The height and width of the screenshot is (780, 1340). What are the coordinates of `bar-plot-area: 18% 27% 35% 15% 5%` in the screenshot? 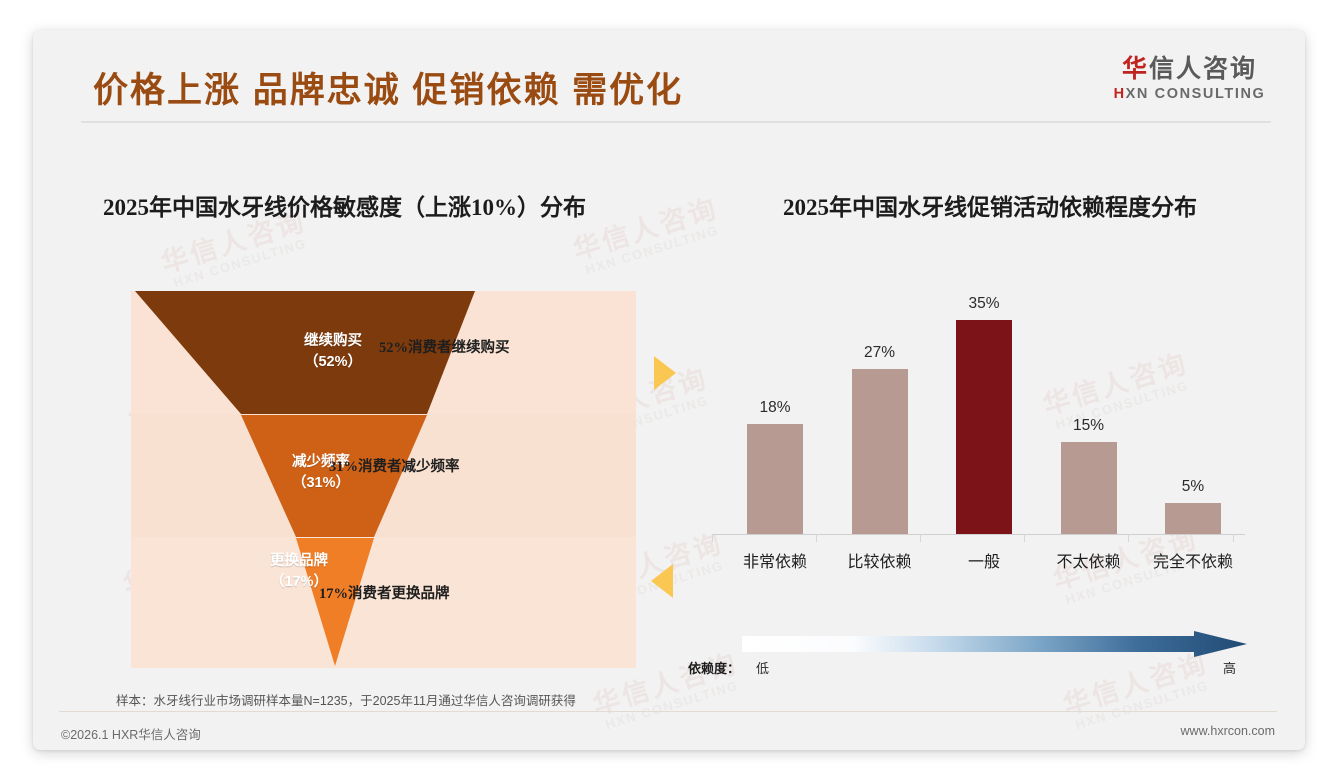 It's located at (984, 412).